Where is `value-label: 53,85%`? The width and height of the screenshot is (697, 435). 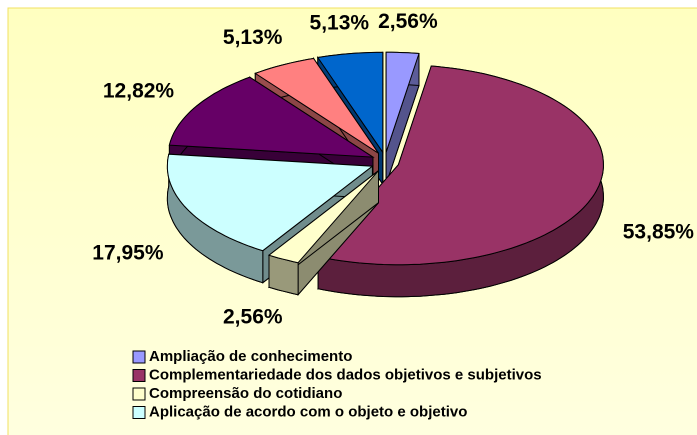
value-label: 53,85% is located at coordinates (659, 231).